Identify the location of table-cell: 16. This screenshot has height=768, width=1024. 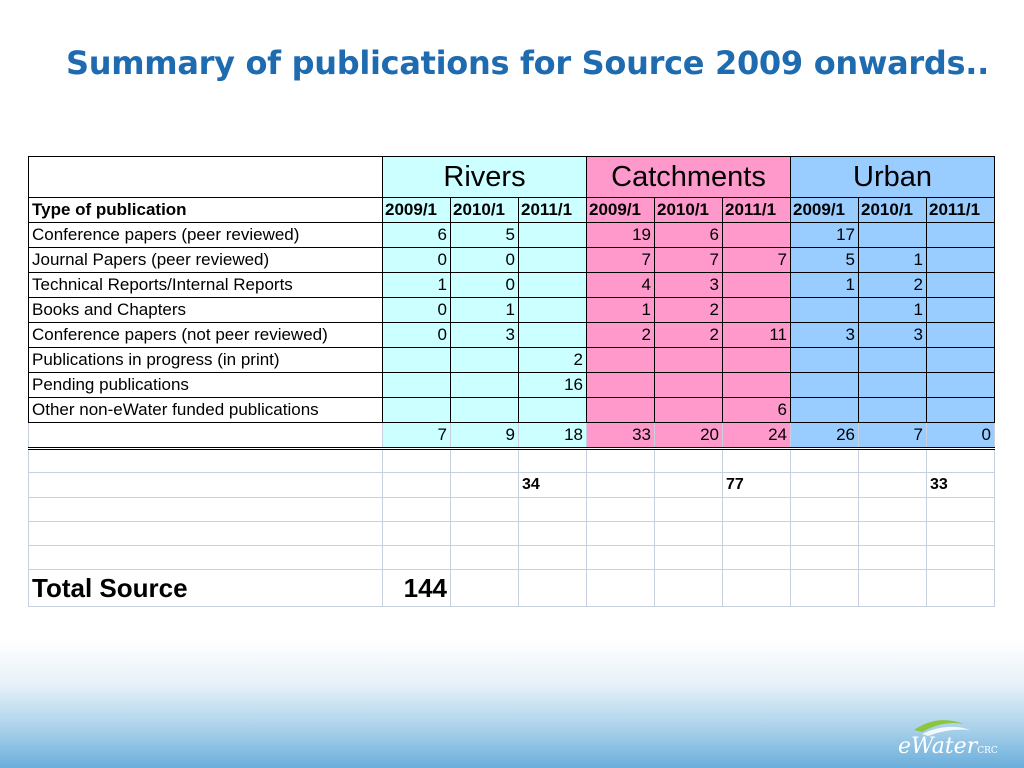
(552, 385).